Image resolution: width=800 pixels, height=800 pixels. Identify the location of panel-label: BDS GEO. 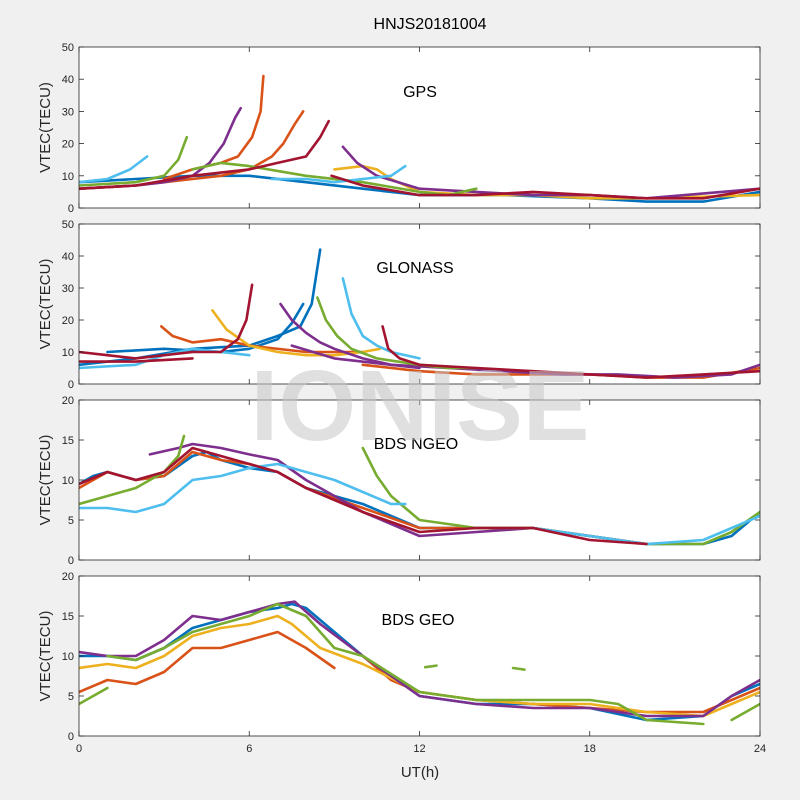
(418, 620).